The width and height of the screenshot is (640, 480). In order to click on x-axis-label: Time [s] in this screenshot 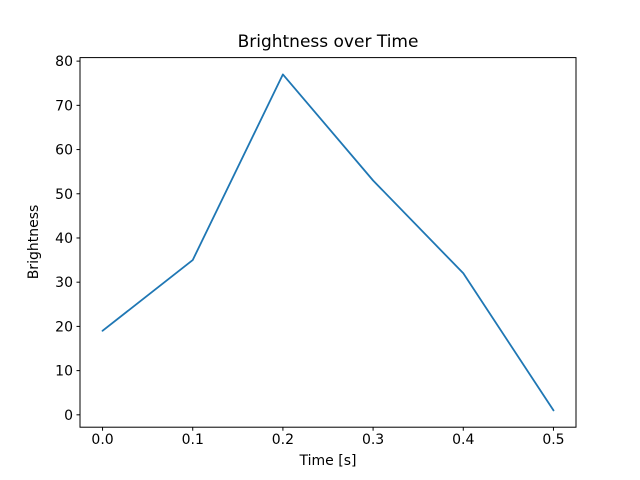, I will do `click(328, 461)`.